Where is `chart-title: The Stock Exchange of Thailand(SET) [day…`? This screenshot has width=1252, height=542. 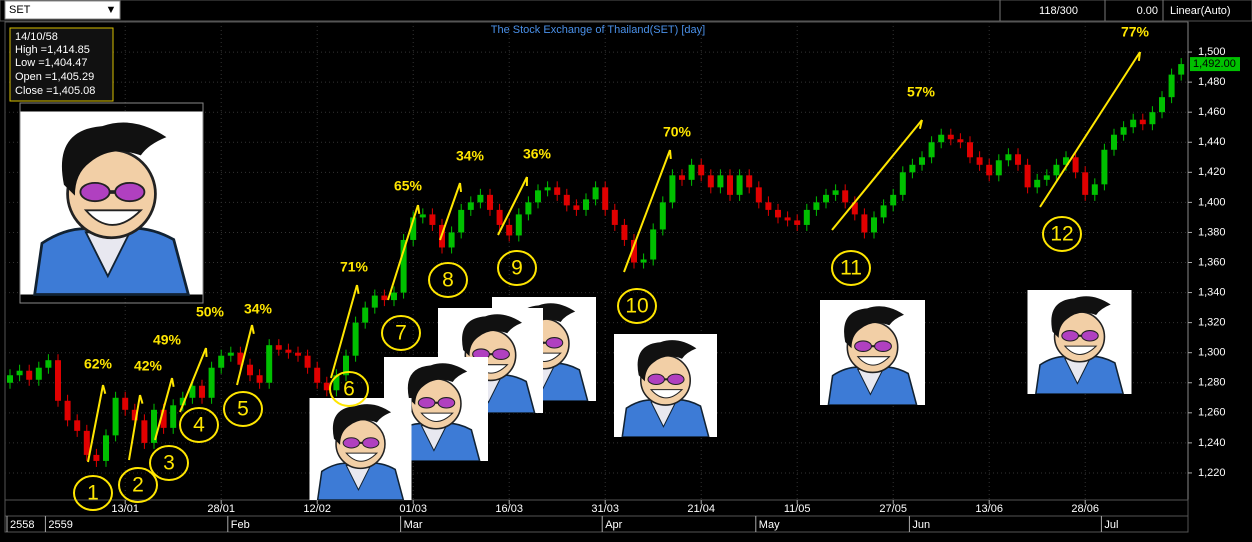
chart-title: The Stock Exchange of Thailand(SET) [day… is located at coordinates (598, 30).